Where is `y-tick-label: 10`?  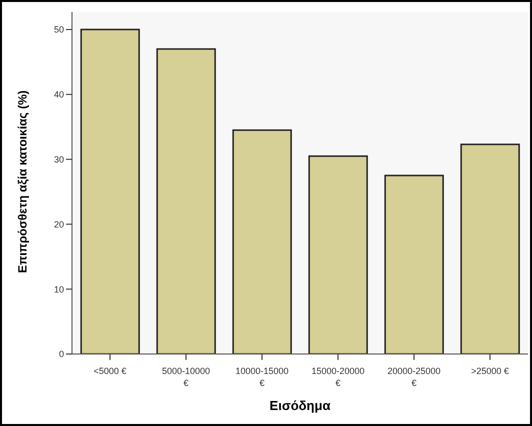 y-tick-label: 10 is located at coordinates (59, 289).